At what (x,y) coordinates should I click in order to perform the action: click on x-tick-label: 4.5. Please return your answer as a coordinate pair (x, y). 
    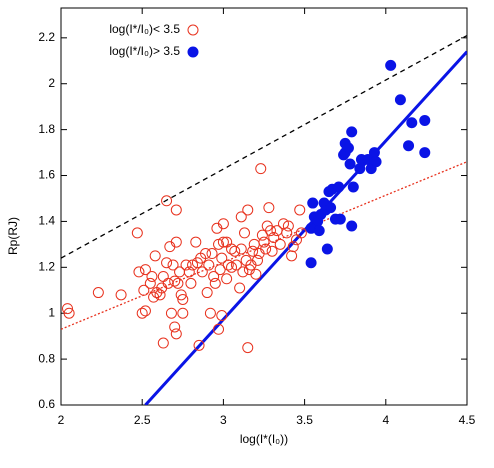
    Looking at the image, I should click on (467, 420).